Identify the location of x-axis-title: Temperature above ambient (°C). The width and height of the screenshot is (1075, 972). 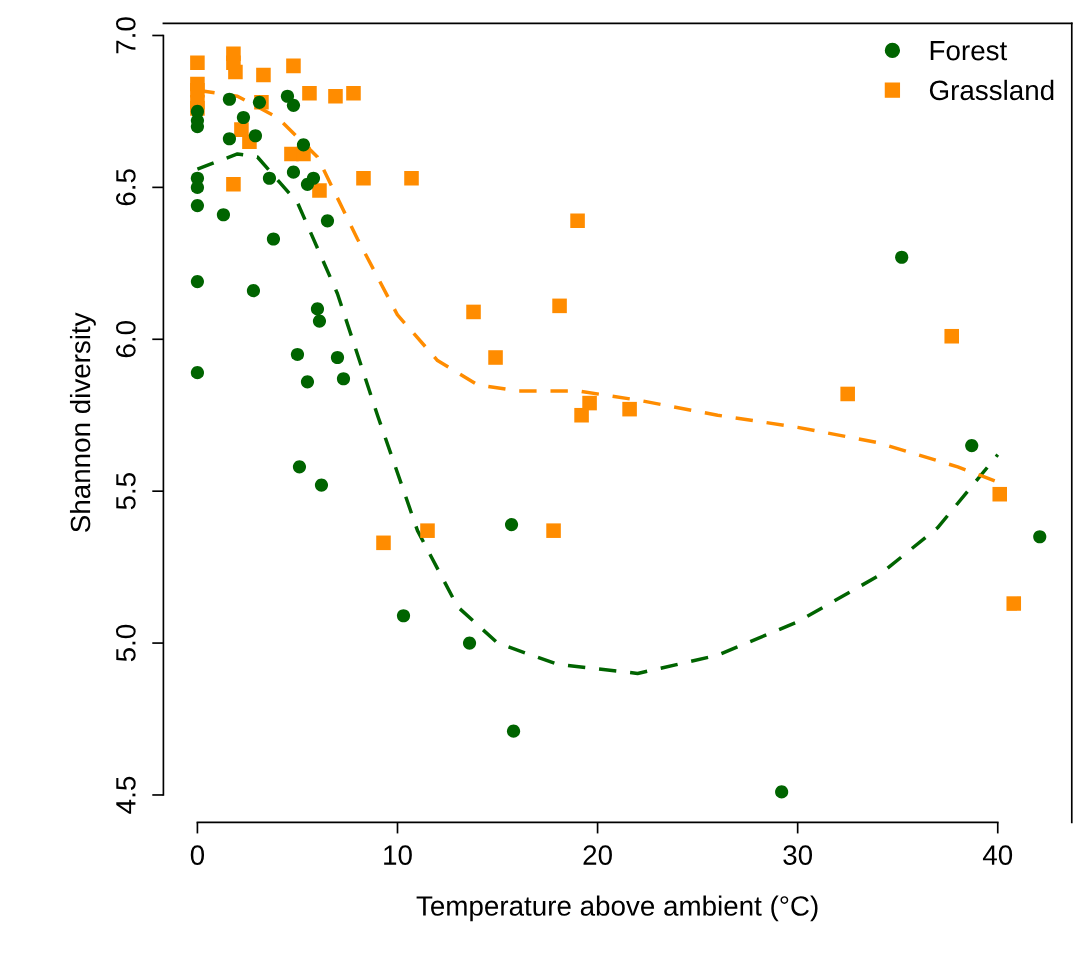
(617, 908).